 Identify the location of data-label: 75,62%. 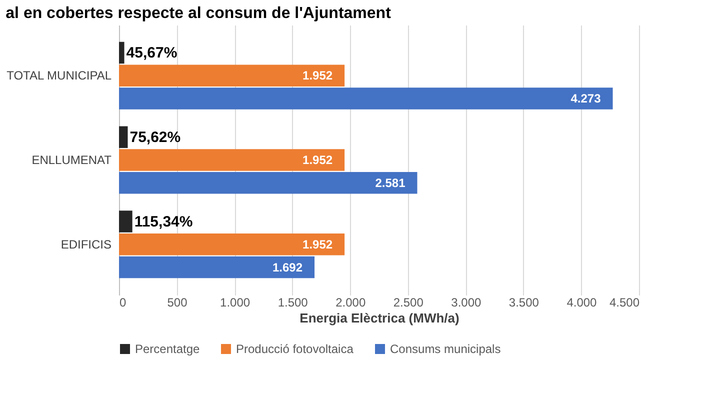
(155, 137).